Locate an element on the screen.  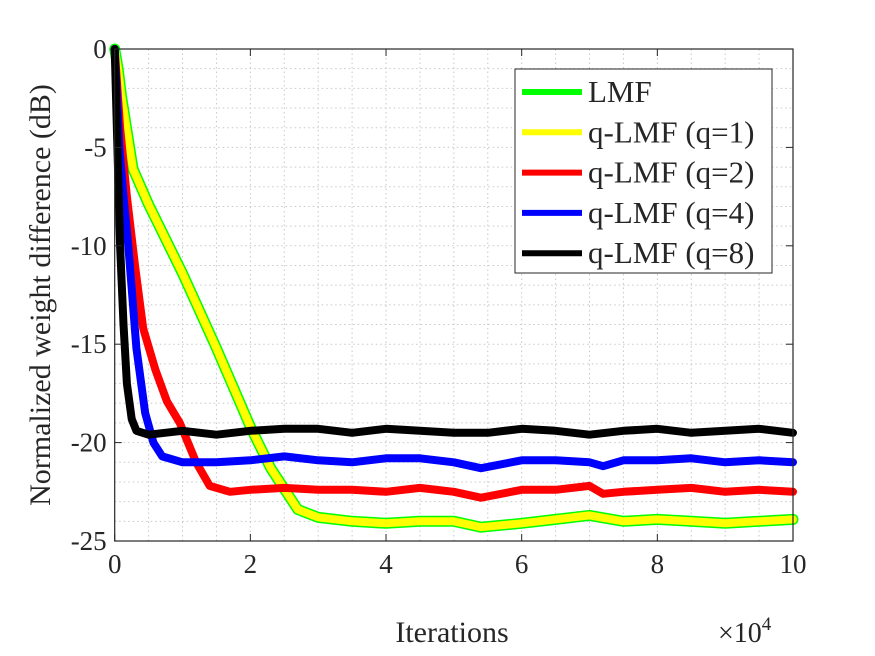
x-tick-label: 6 is located at coordinates (522, 564).